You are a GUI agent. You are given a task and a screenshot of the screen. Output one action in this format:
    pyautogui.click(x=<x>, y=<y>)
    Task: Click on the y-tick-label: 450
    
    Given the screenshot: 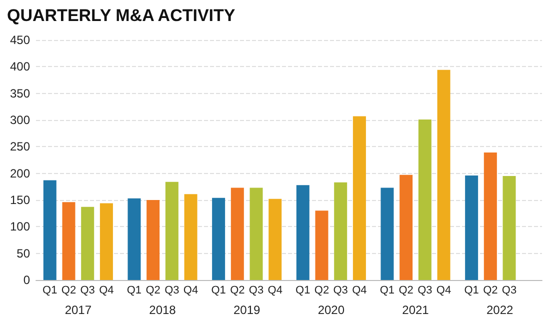 What is the action you would take?
    pyautogui.click(x=20, y=40)
    